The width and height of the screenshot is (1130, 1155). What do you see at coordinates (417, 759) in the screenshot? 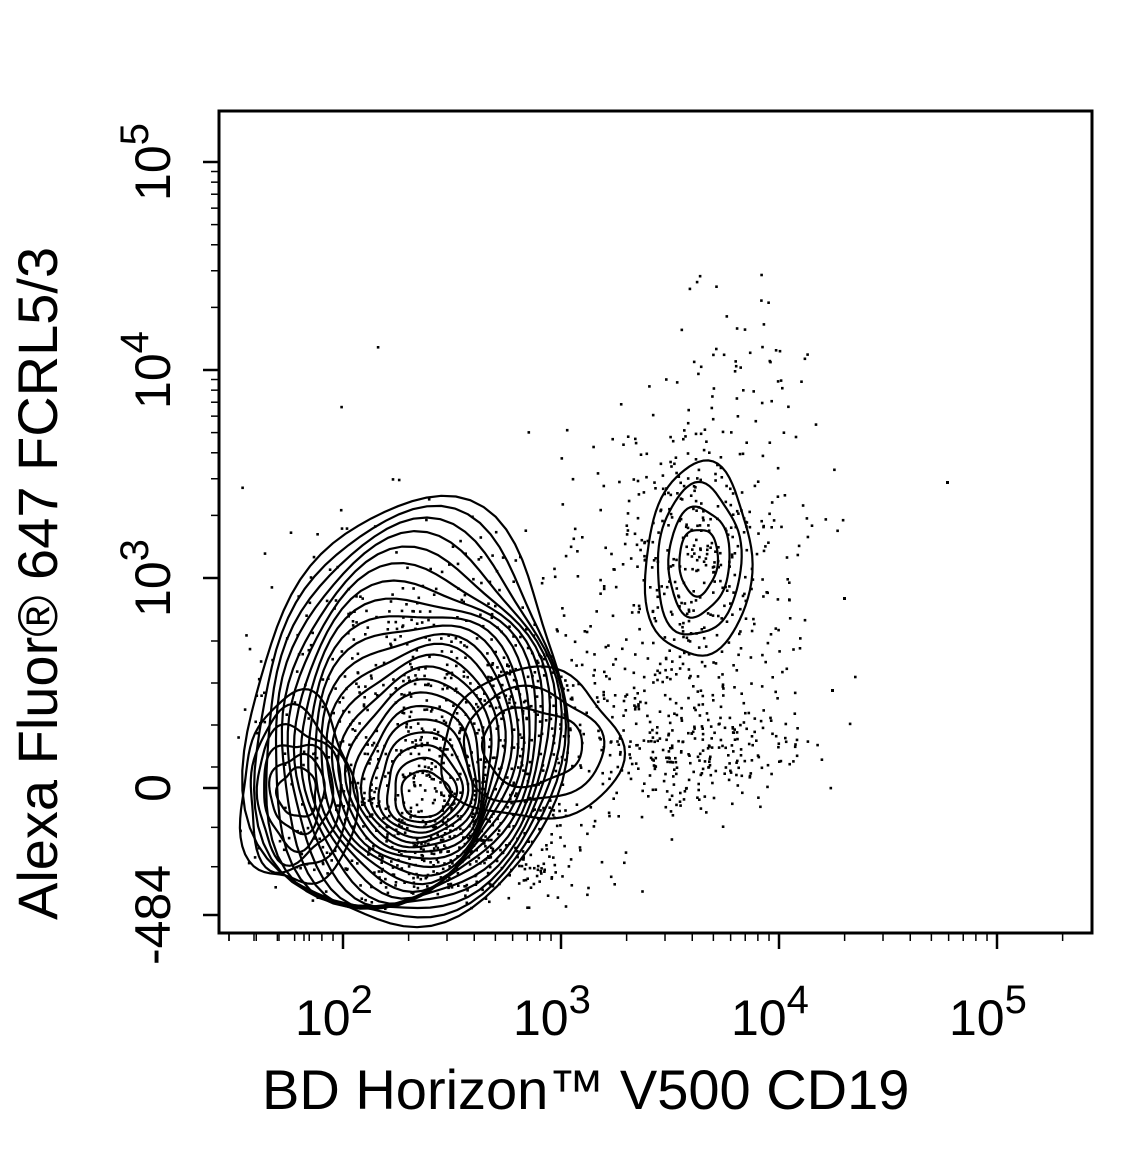
I see `contour-line` at bounding box center [417, 759].